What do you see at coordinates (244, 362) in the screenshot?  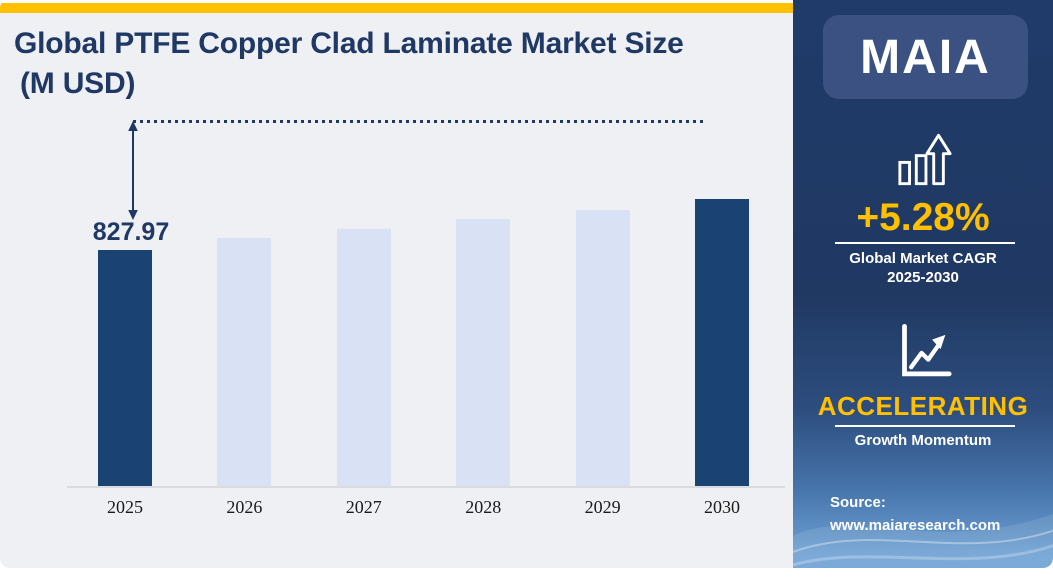 I see `bar-2026` at bounding box center [244, 362].